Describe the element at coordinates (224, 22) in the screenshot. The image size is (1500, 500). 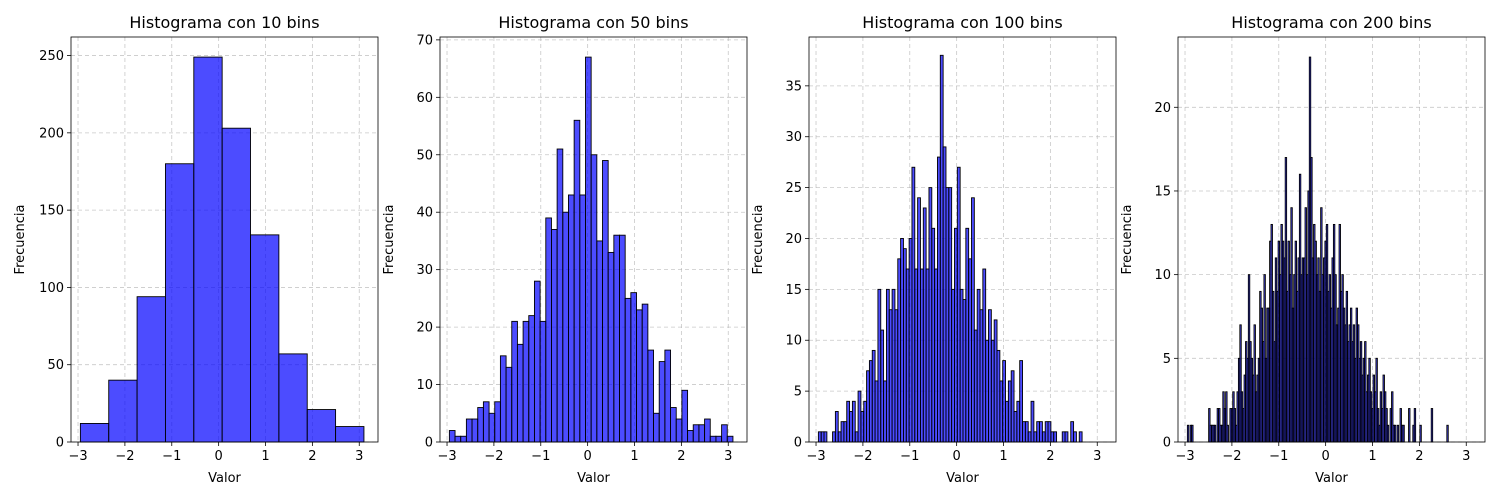
I see `chart-title: Histograma con 10 bins` at that location.